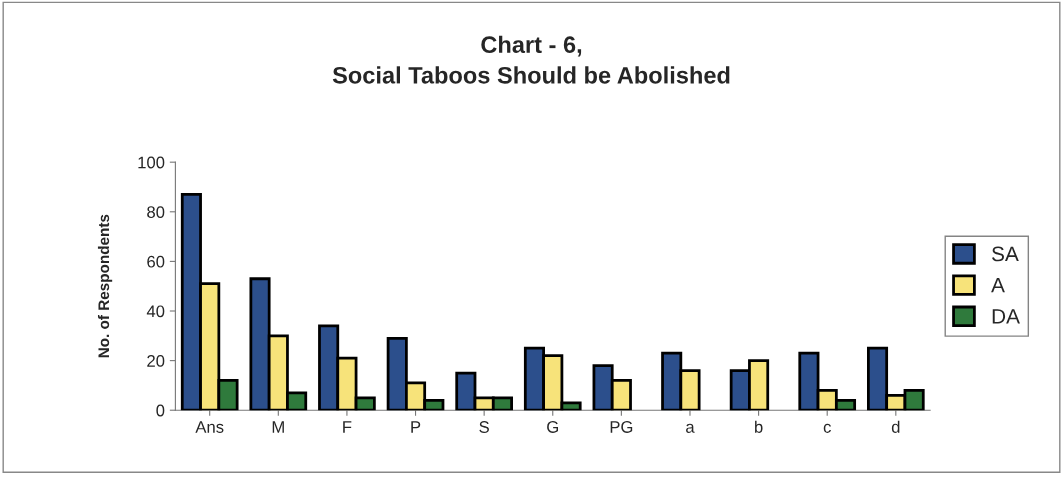 This screenshot has height=477, width=1063. Describe the element at coordinates (156, 212) in the screenshot. I see `y-tick-label: 80` at that location.